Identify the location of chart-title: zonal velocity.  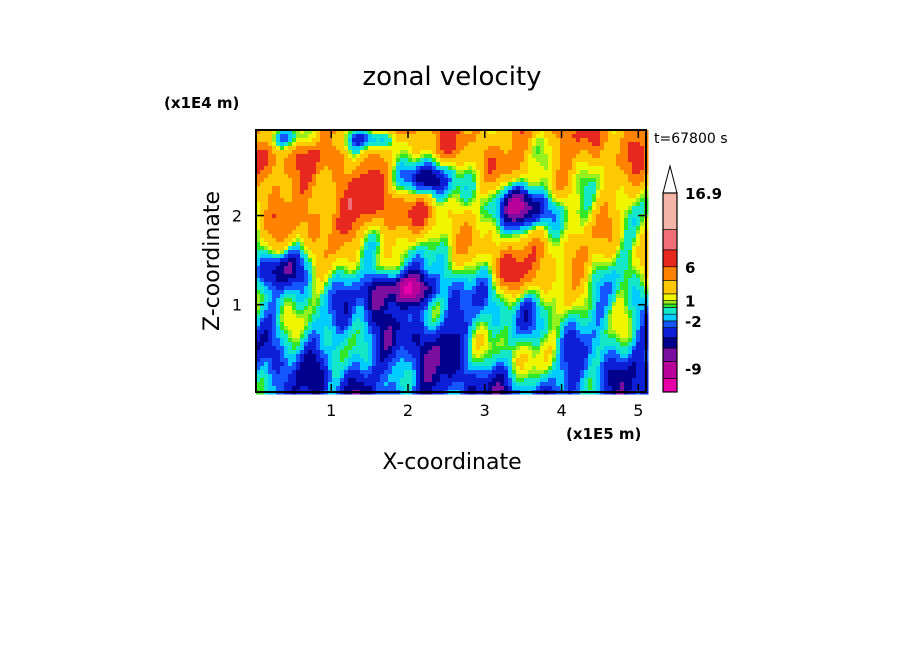
(451, 77).